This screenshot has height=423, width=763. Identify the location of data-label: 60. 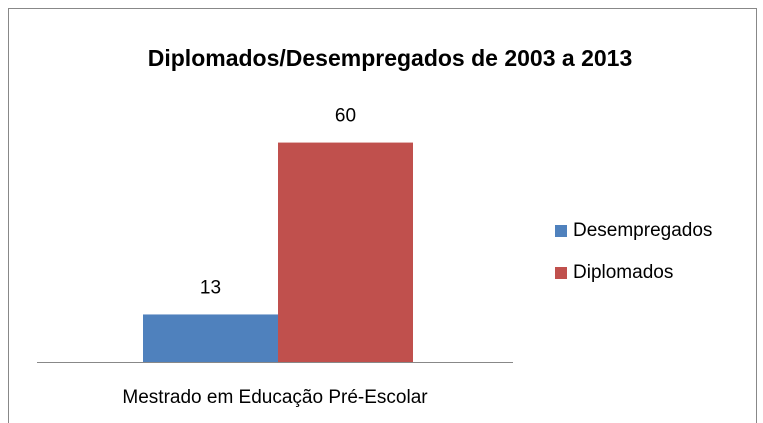
(345, 116).